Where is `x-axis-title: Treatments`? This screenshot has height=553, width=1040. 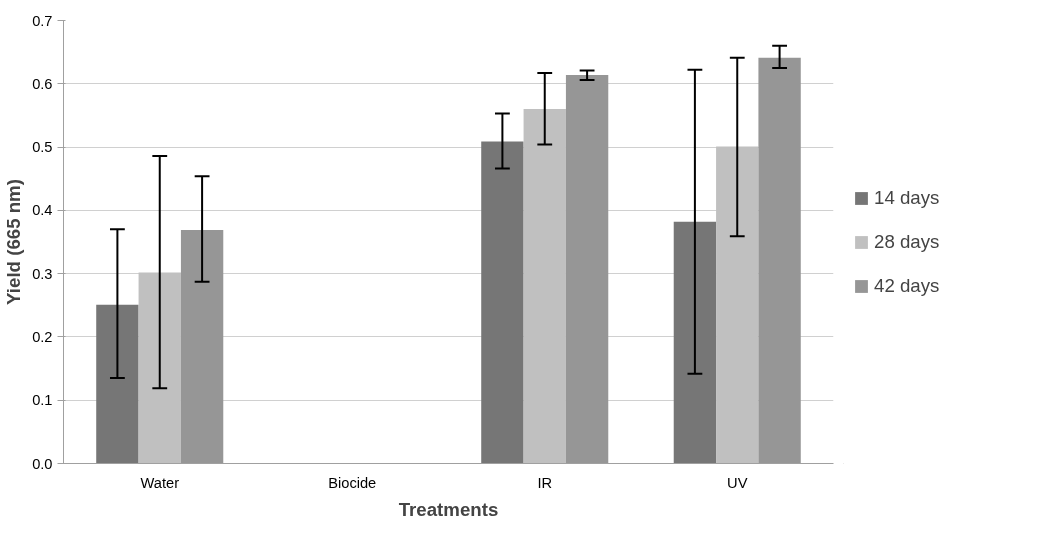 x-axis-title: Treatments is located at coordinates (448, 509).